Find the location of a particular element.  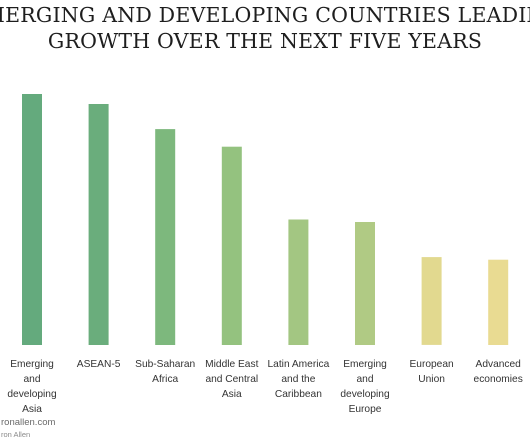

x-tick-label-7: European Union is located at coordinates (431, 372).